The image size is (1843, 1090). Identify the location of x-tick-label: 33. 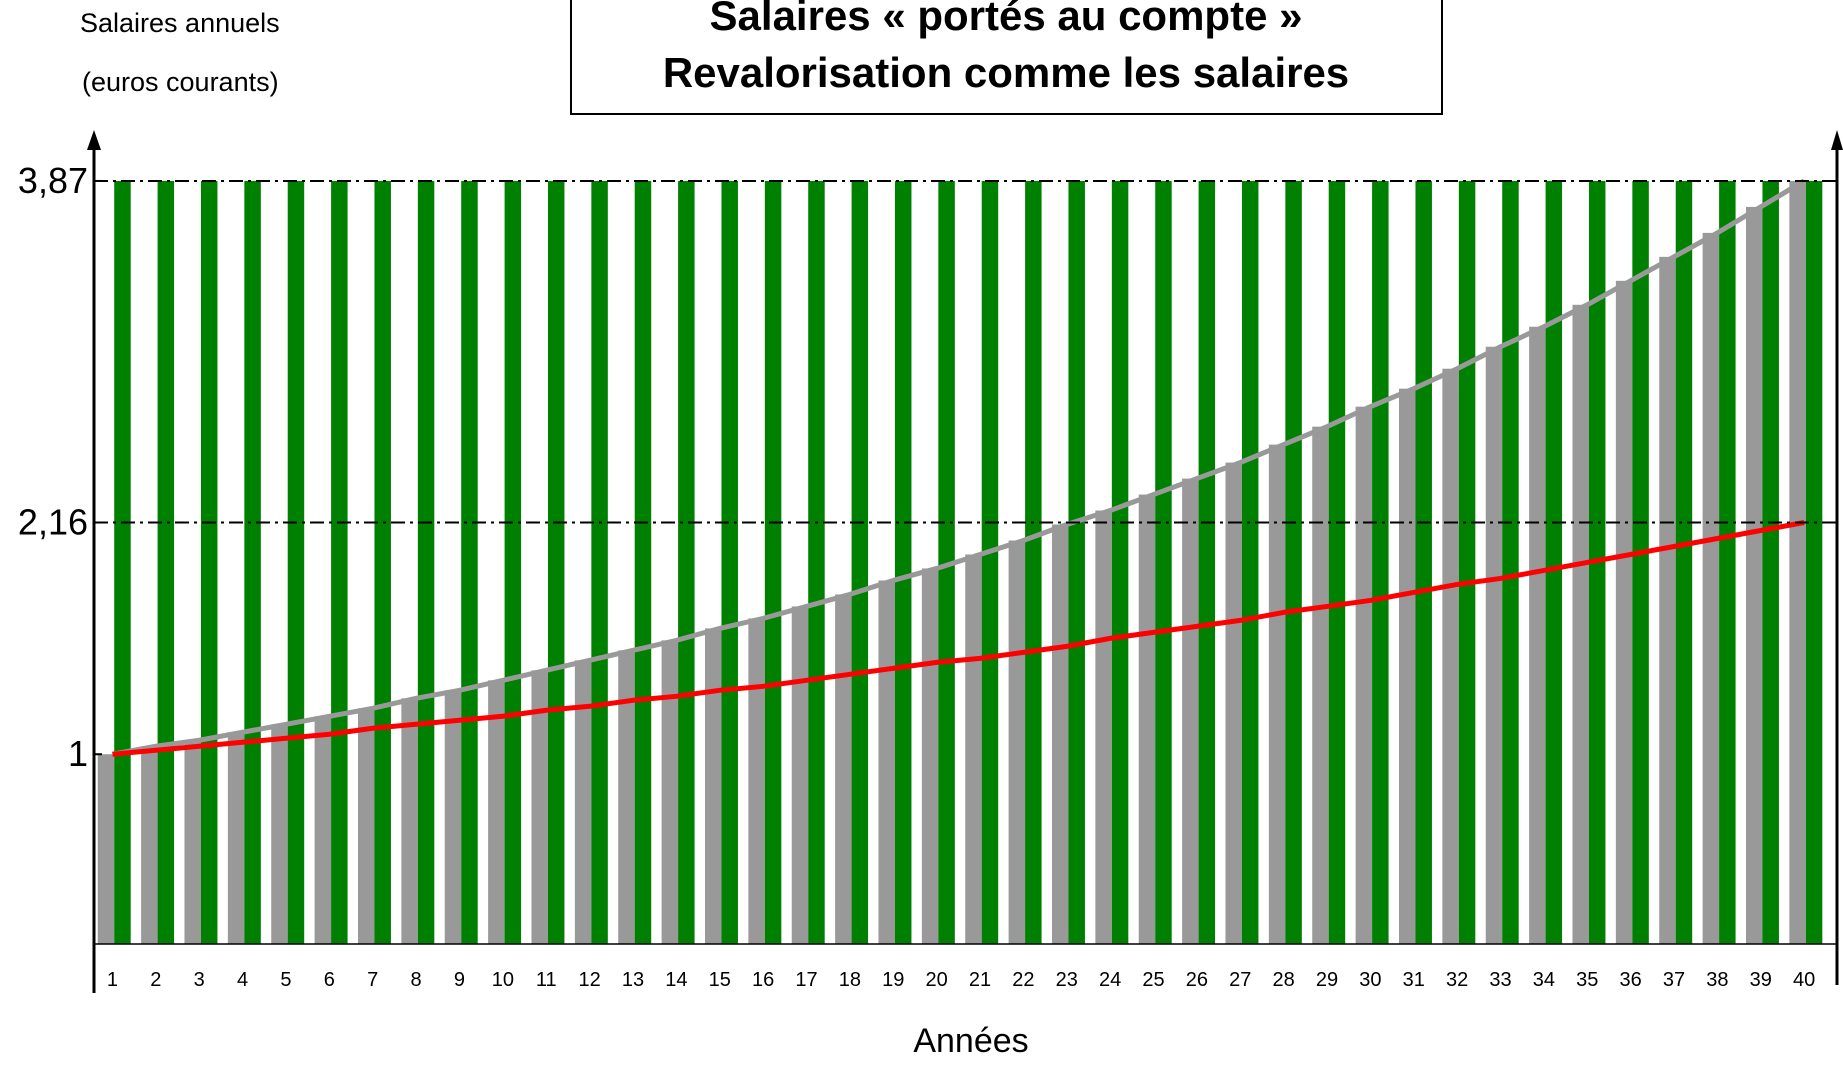
(1500, 980).